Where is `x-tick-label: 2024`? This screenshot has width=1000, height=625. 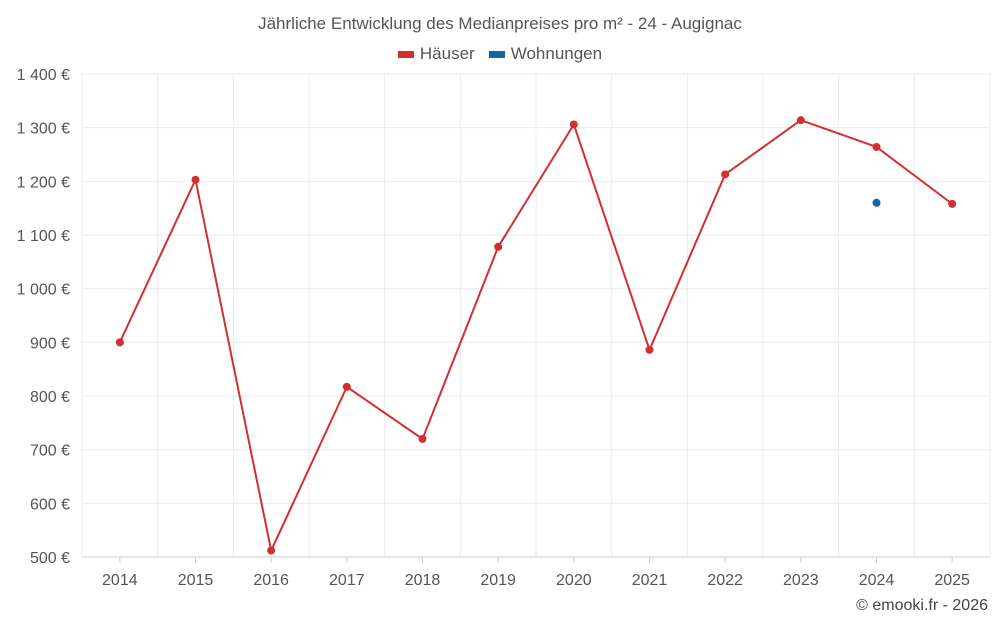 x-tick-label: 2024 is located at coordinates (877, 580).